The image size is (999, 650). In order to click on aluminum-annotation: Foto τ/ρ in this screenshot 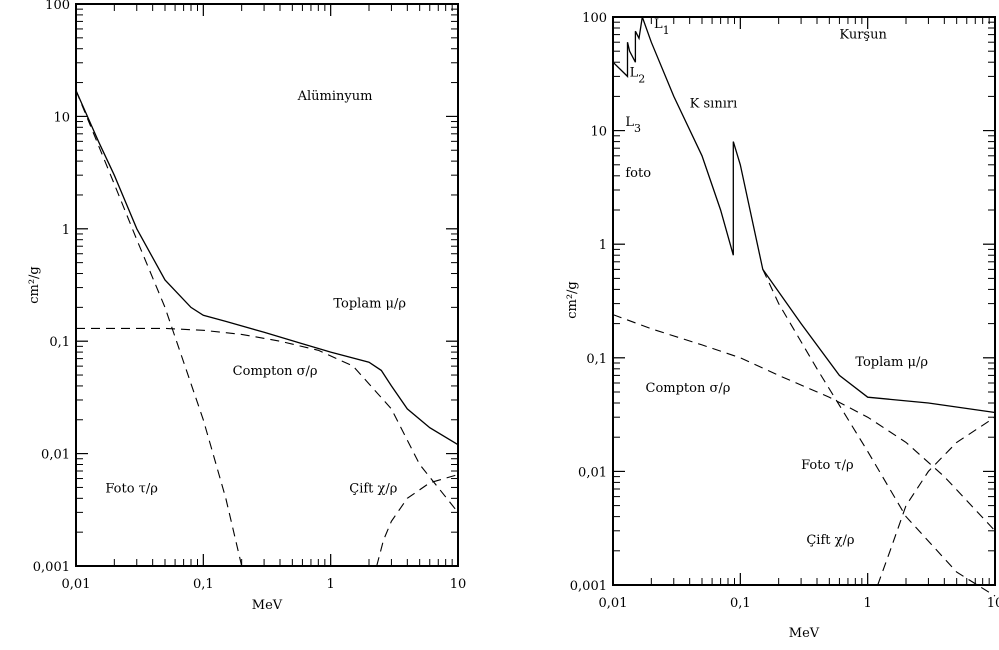, I will do `click(131, 489)`.